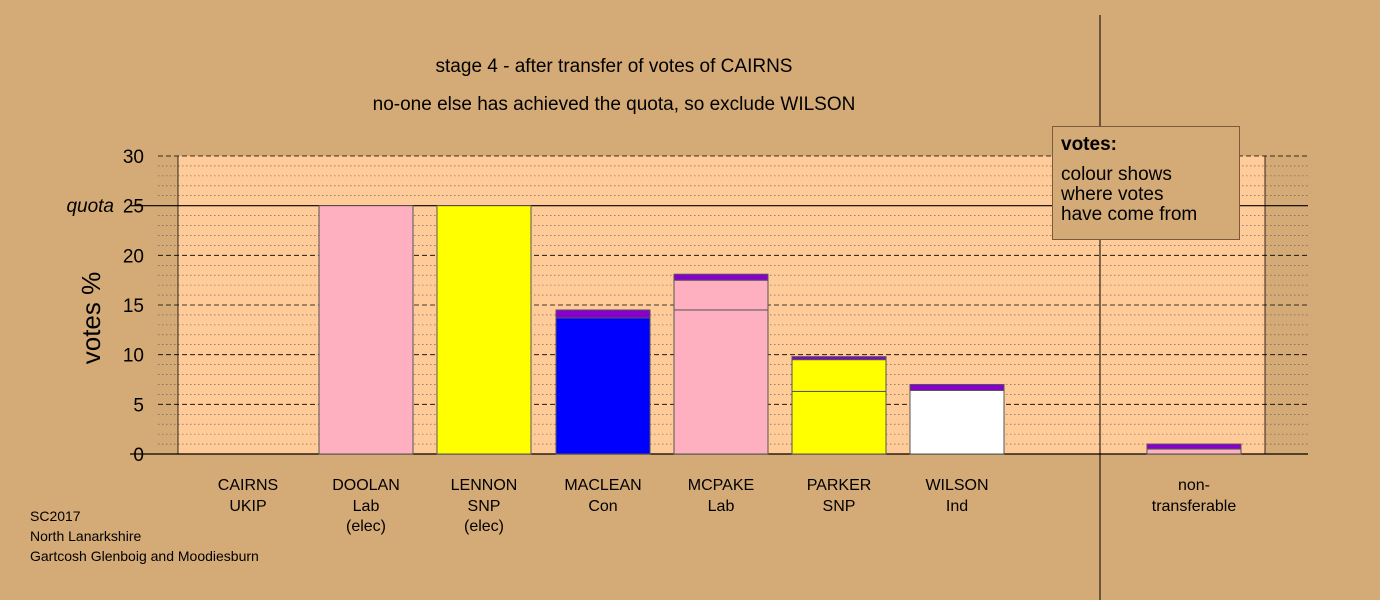 The height and width of the screenshot is (600, 1380). What do you see at coordinates (839, 485) in the screenshot?
I see `candidate-name-label: PARKER` at bounding box center [839, 485].